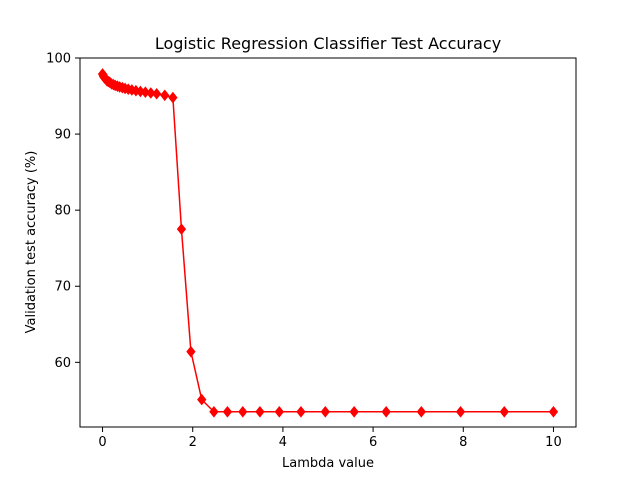 This screenshot has height=480, width=640. Describe the element at coordinates (31, 242) in the screenshot. I see `y-axis-label: Validation test accuracy (%)` at that location.